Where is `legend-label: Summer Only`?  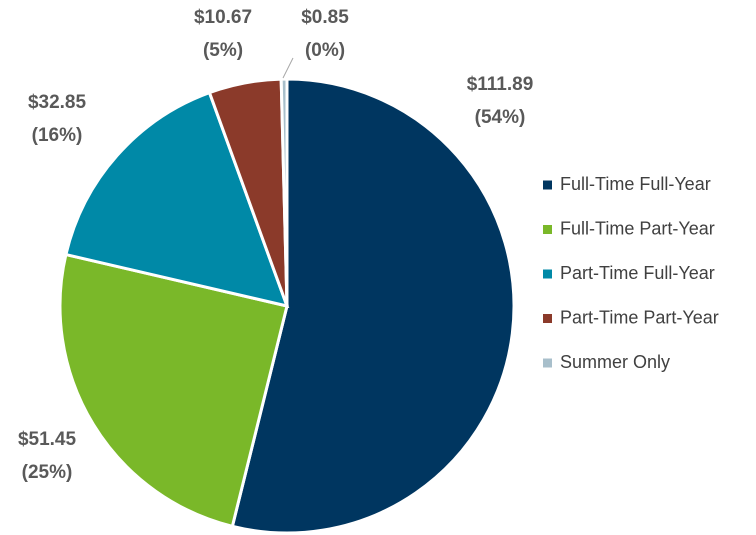
legend-label: Summer Only is located at coordinates (615, 362).